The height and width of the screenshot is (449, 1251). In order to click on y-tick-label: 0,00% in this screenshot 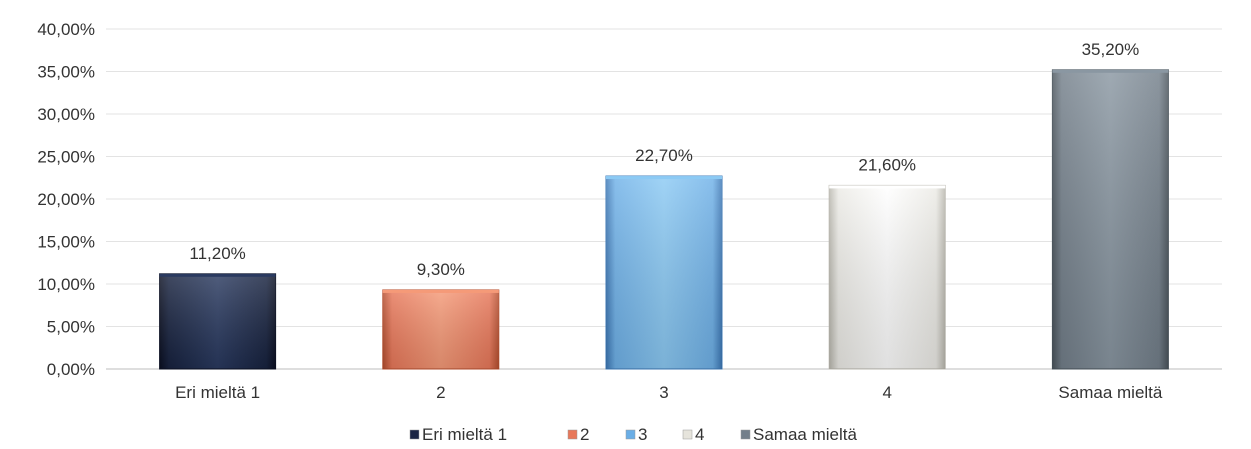, I will do `click(71, 369)`.